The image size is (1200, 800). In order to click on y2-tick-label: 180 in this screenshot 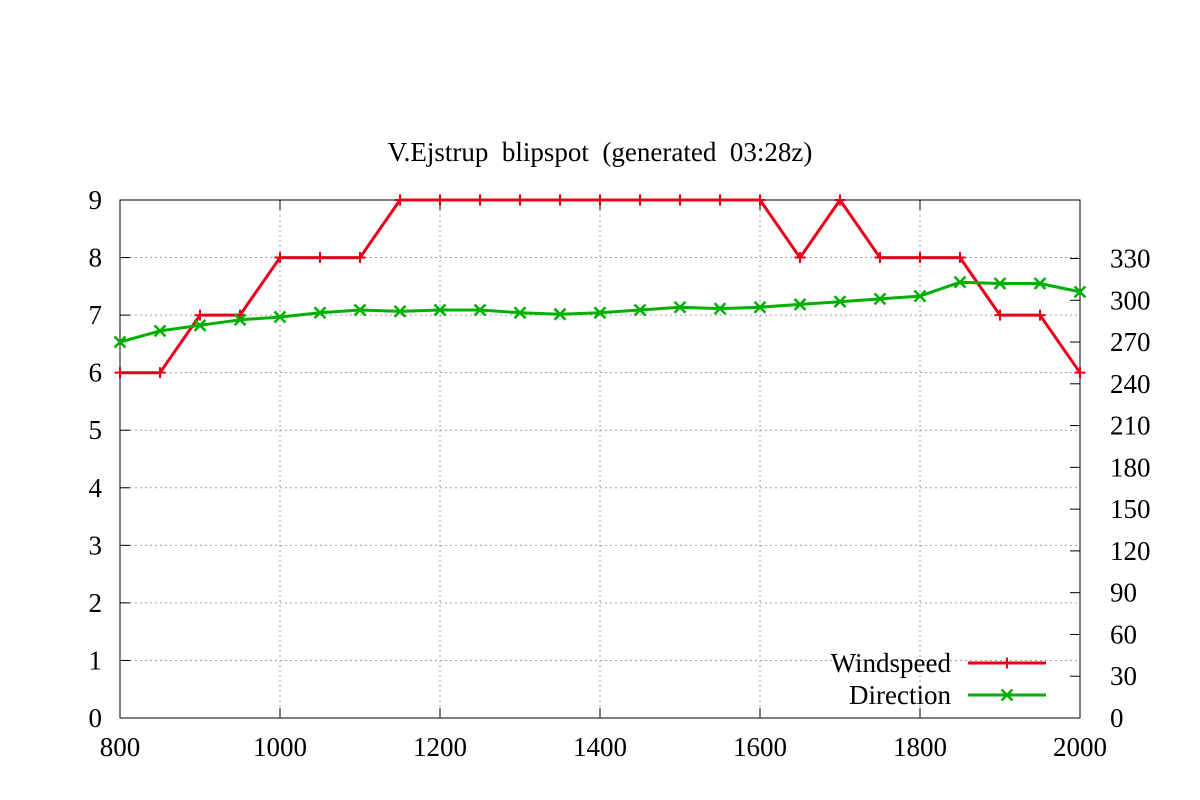, I will do `click(1130, 467)`.